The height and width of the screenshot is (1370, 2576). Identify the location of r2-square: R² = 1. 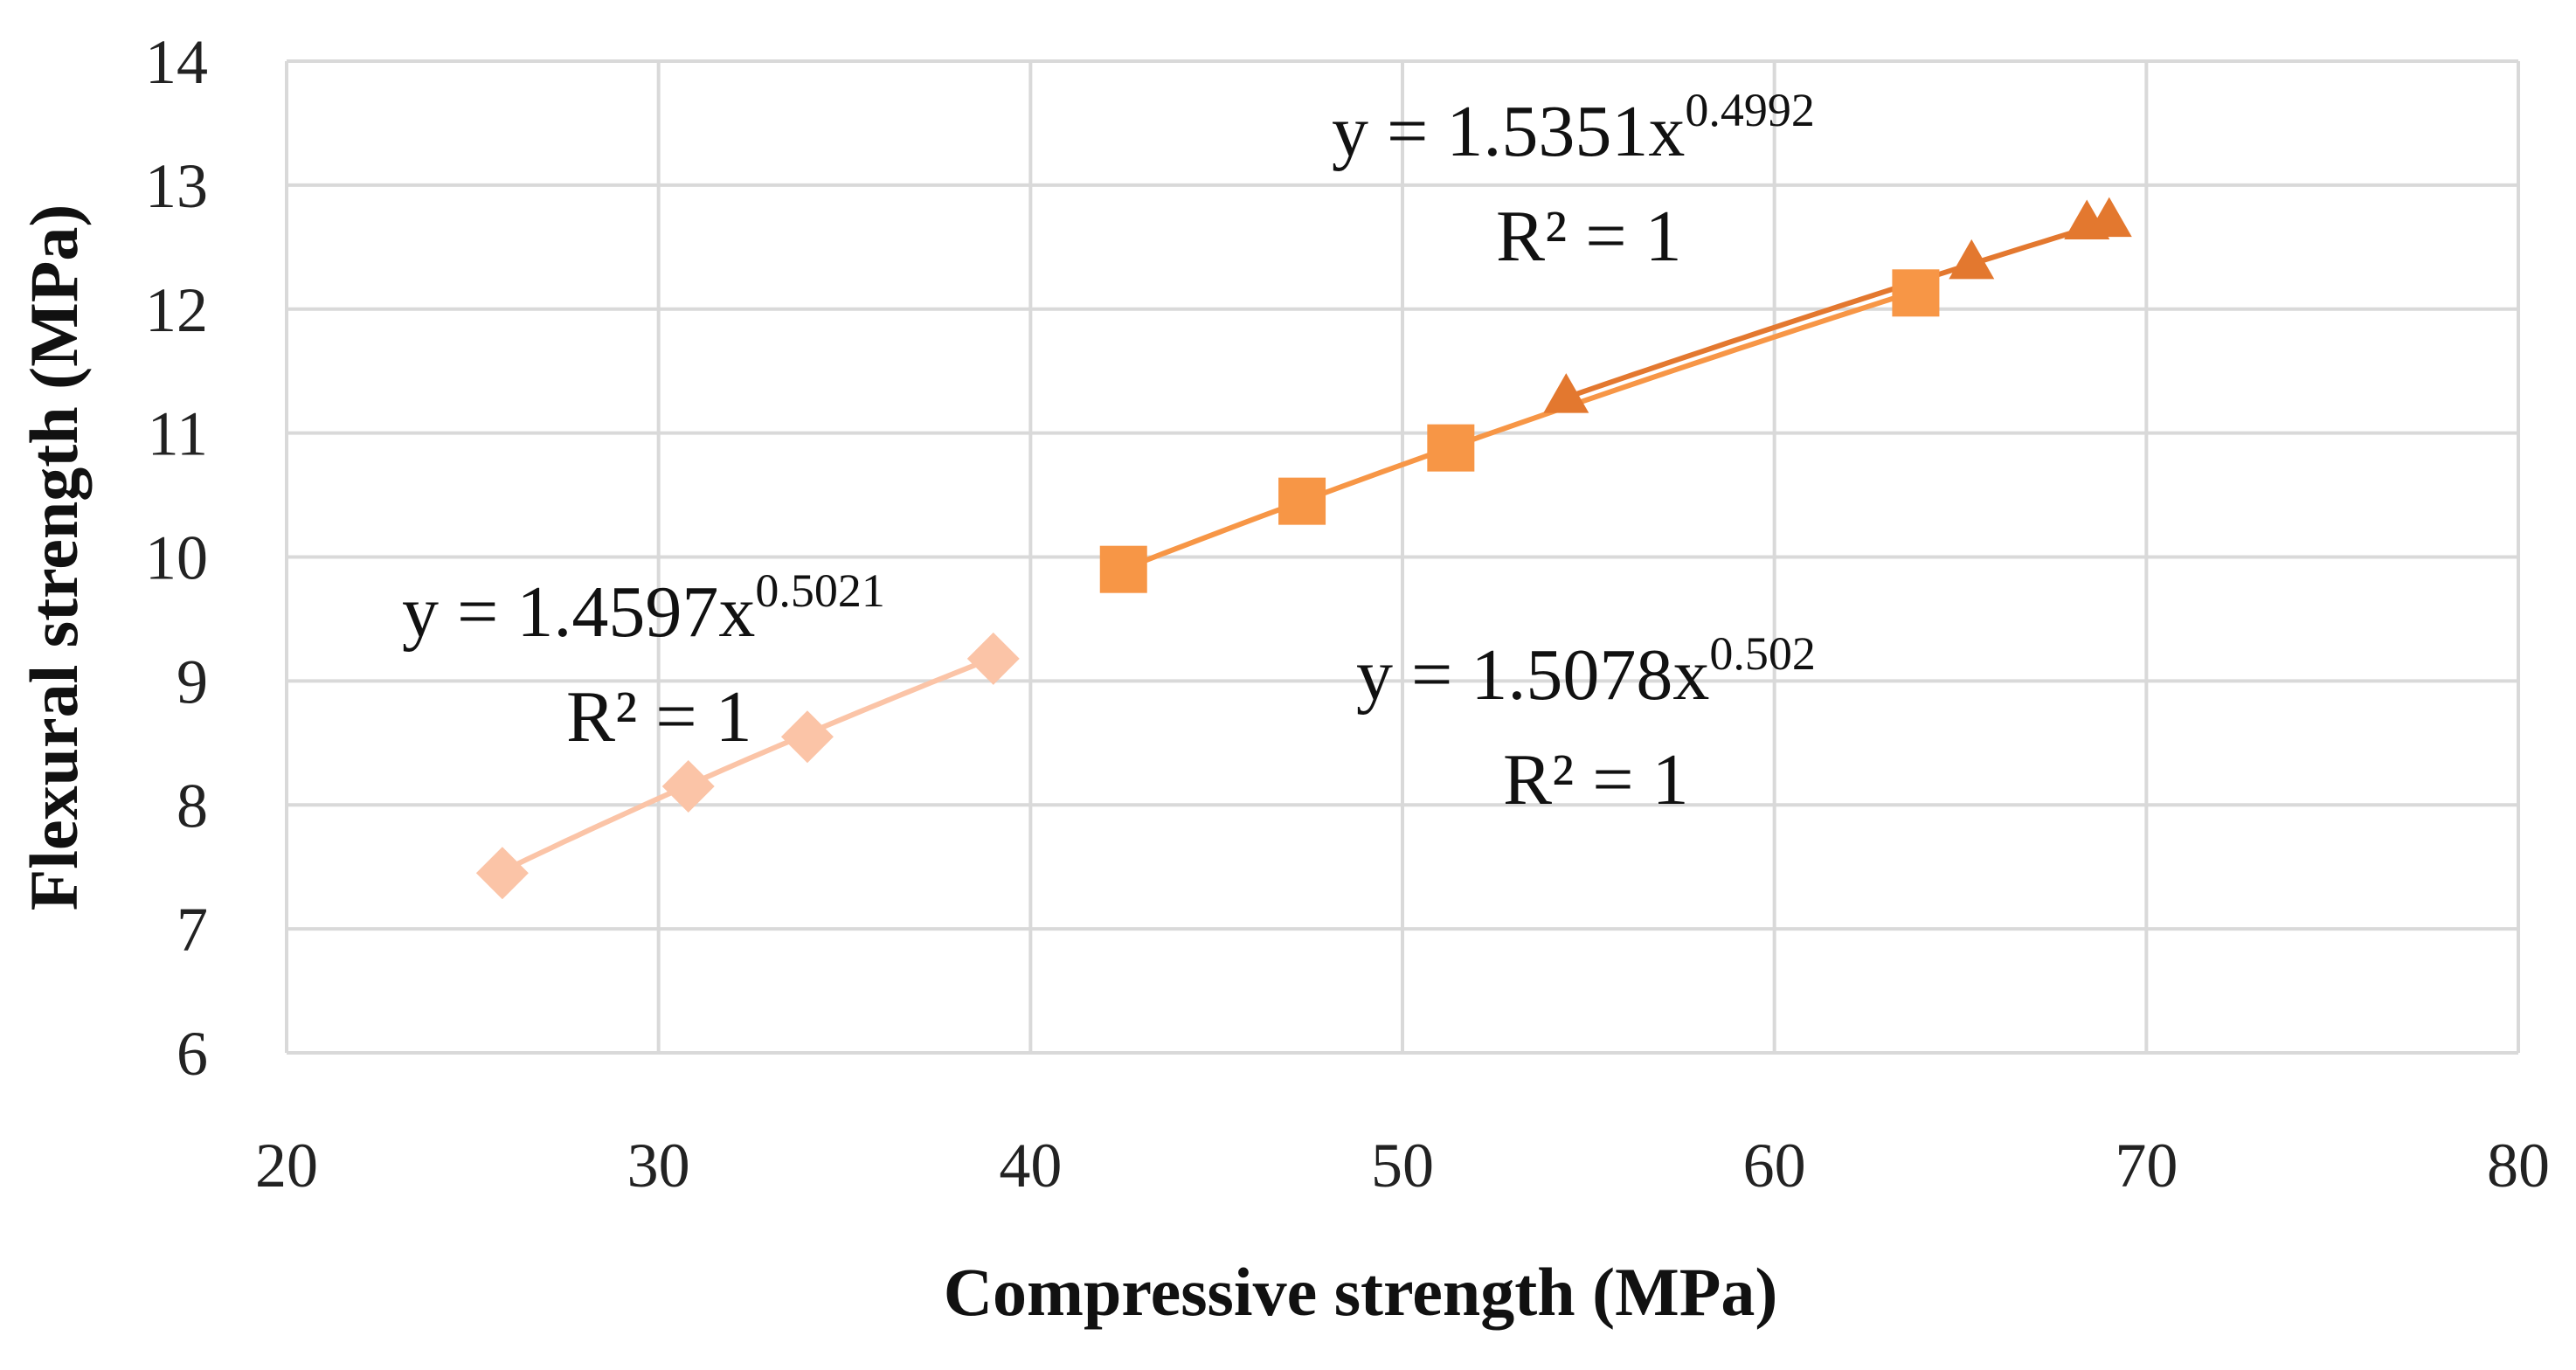
(1596, 779).